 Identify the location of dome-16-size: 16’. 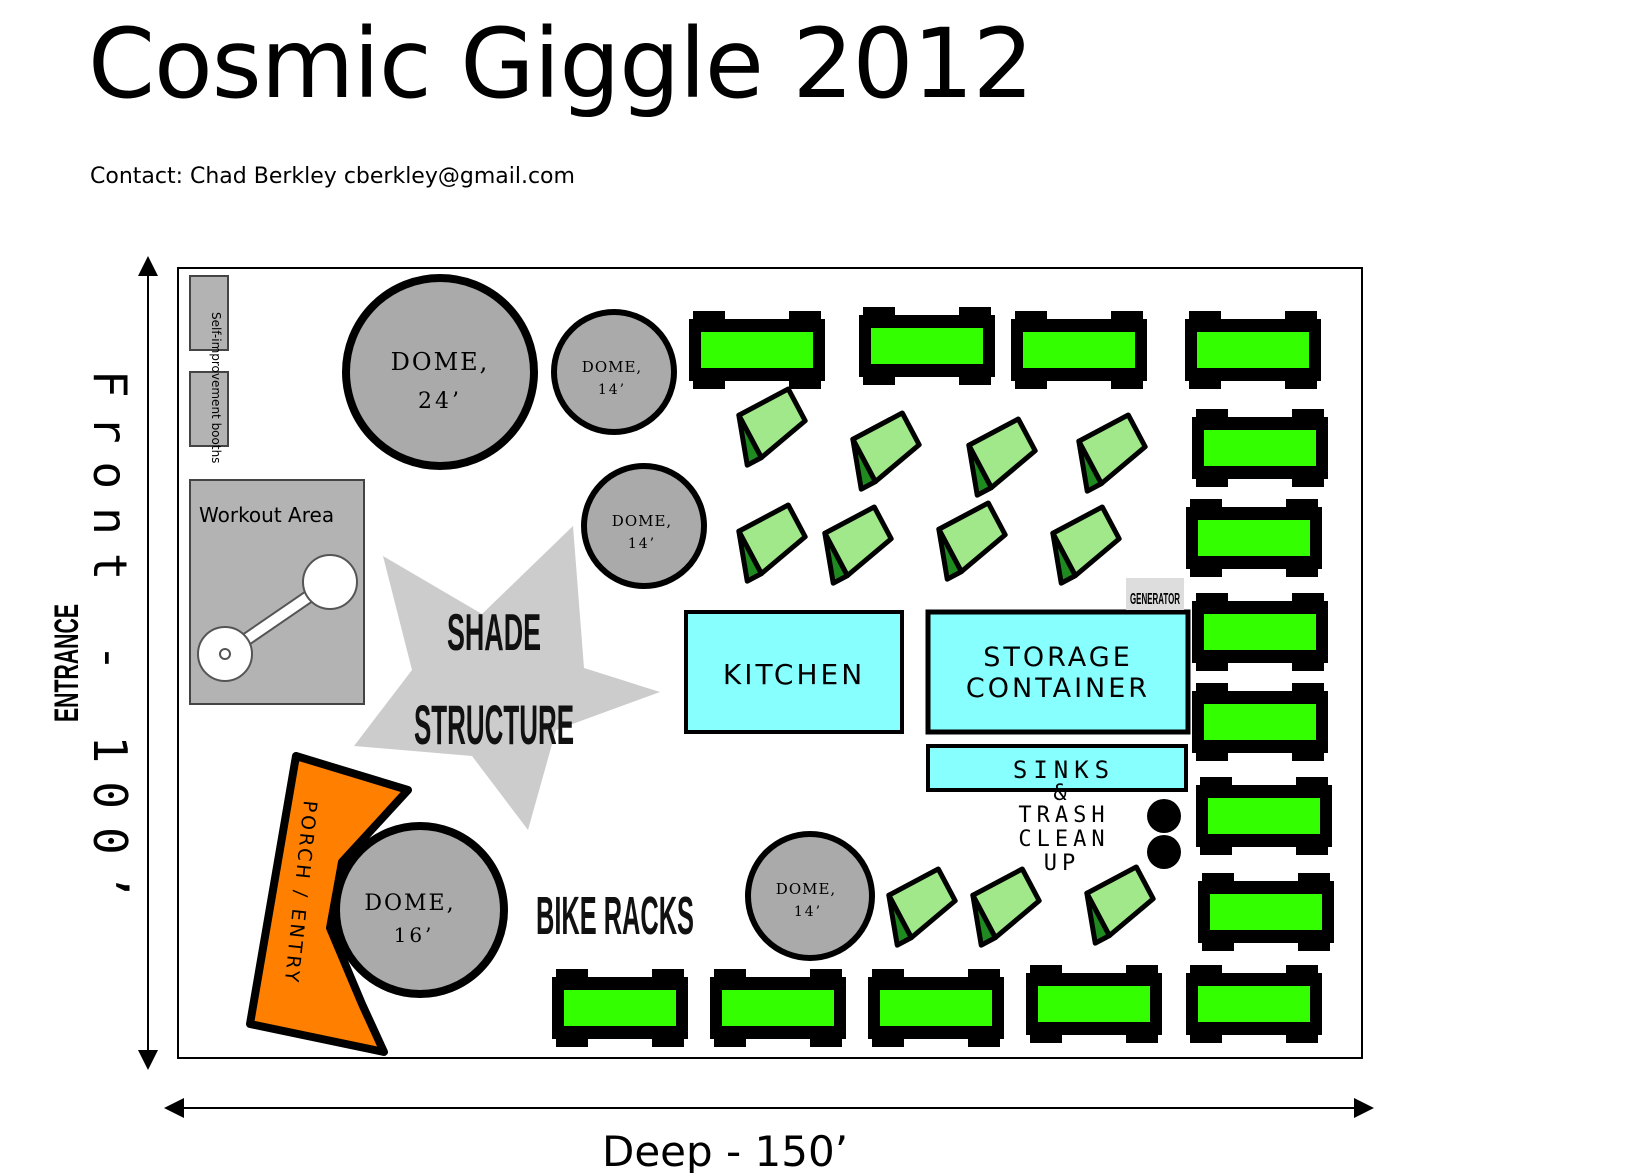
(414, 935).